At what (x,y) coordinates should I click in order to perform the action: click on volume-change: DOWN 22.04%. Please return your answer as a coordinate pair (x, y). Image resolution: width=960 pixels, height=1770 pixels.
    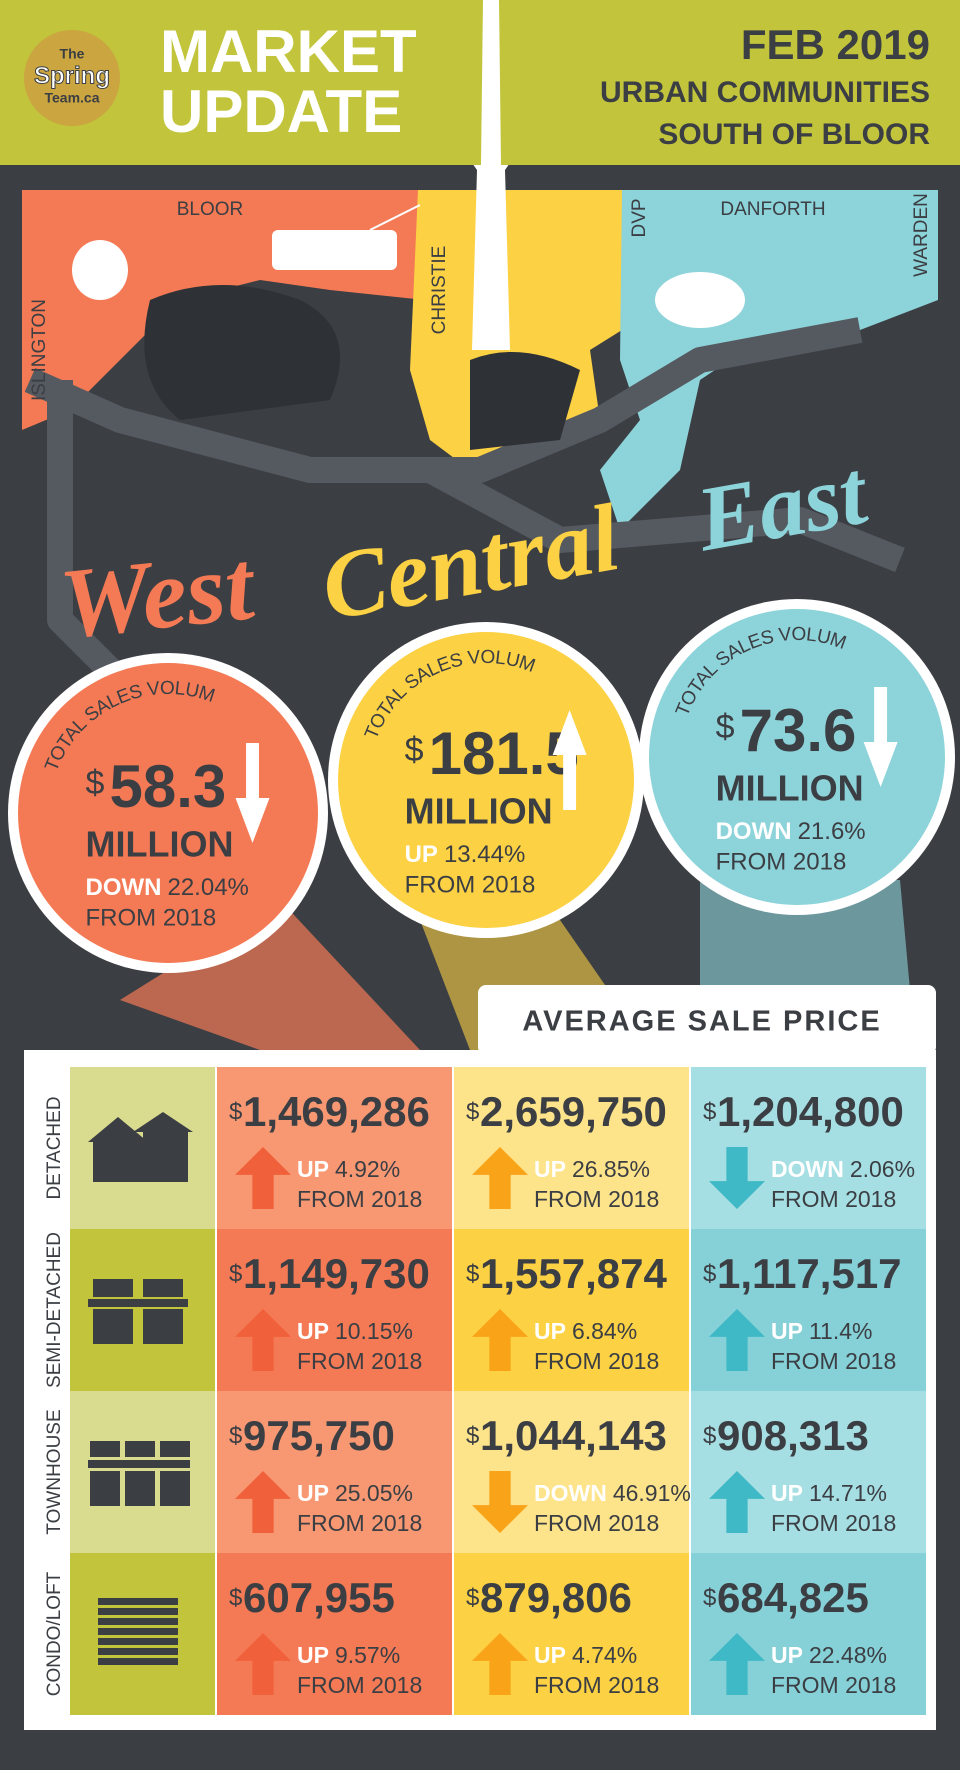
    Looking at the image, I should click on (167, 887).